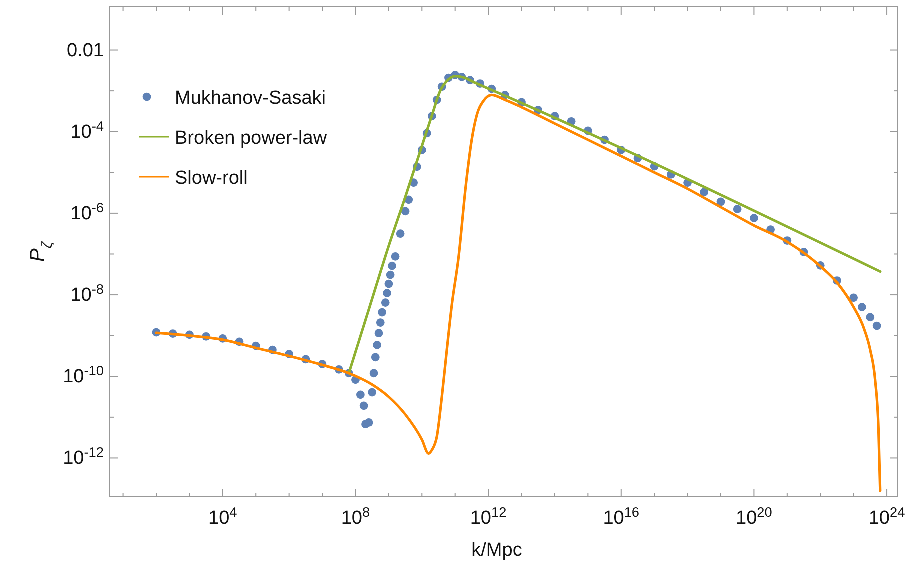  Describe the element at coordinates (621, 516) in the screenshot. I see `x-tick-label: 10$^{16}$` at that location.